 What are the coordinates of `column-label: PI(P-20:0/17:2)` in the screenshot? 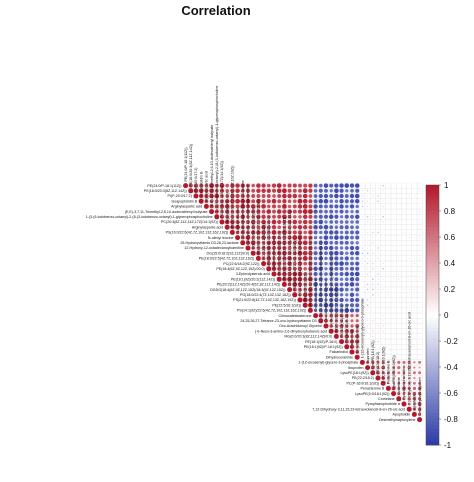 It's located at (196, 180).